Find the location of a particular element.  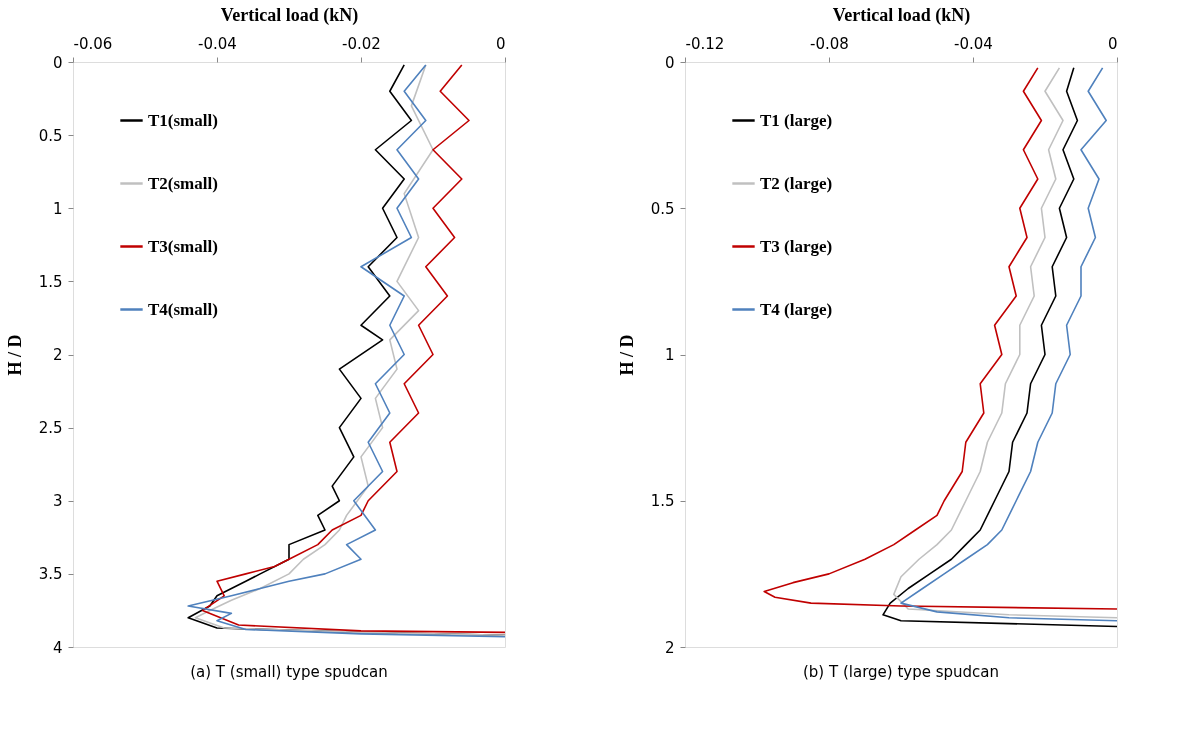

y-tick-label: 4 is located at coordinates (57, 647).